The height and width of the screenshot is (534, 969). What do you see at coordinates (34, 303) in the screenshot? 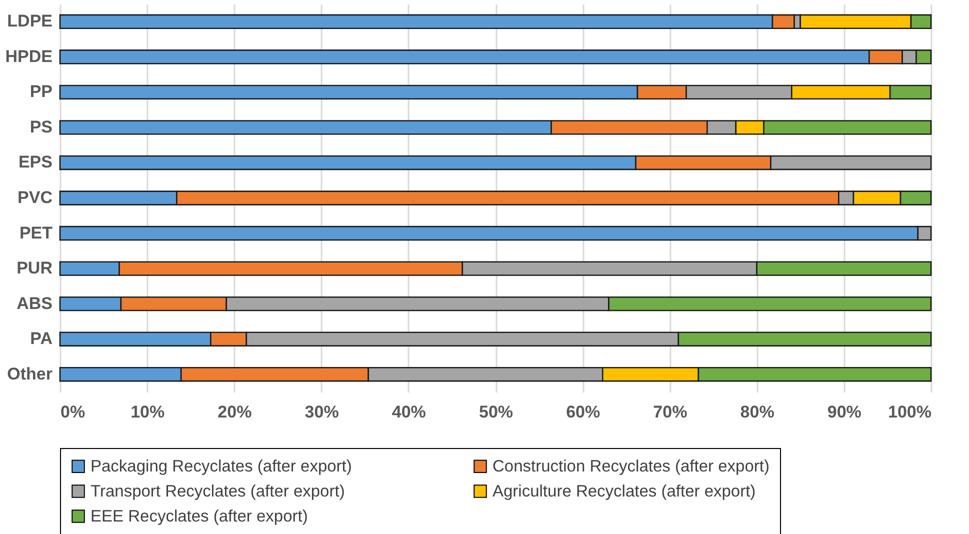
I see `y-tick-label: ABS` at bounding box center [34, 303].